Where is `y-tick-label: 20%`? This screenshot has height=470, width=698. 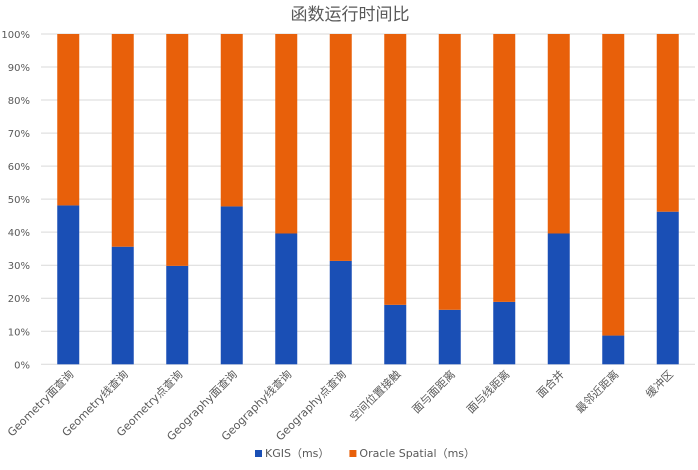 y-tick-label: 20% is located at coordinates (19, 299).